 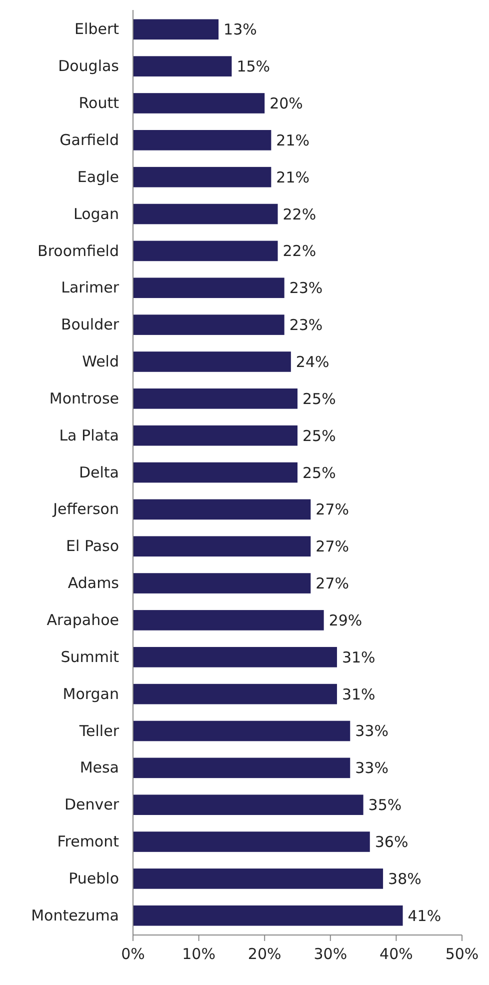 What do you see at coordinates (82, 620) in the screenshot?
I see `y-tick-label: Arapahoe` at bounding box center [82, 620].